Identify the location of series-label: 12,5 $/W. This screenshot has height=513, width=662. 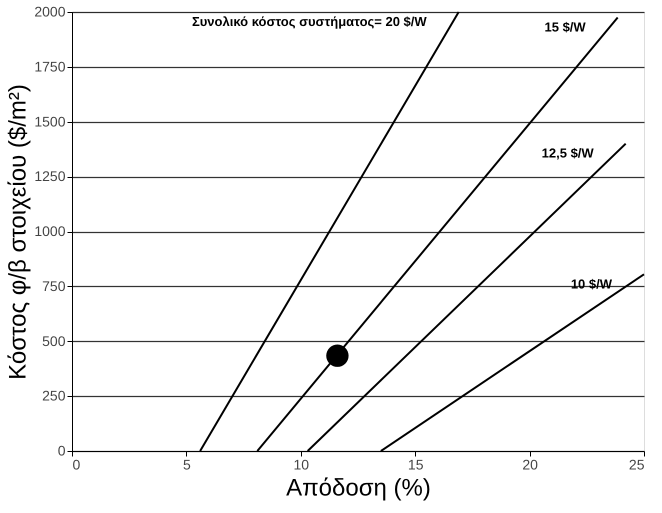
(568, 153).